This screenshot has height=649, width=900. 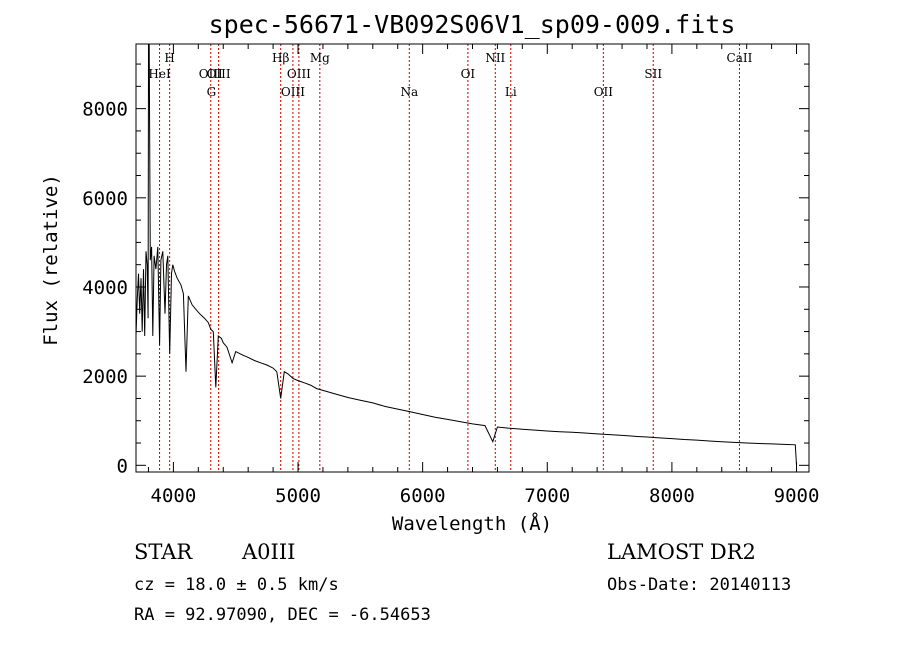 What do you see at coordinates (174, 496) in the screenshot?
I see `x-tick-label-0: 4000` at bounding box center [174, 496].